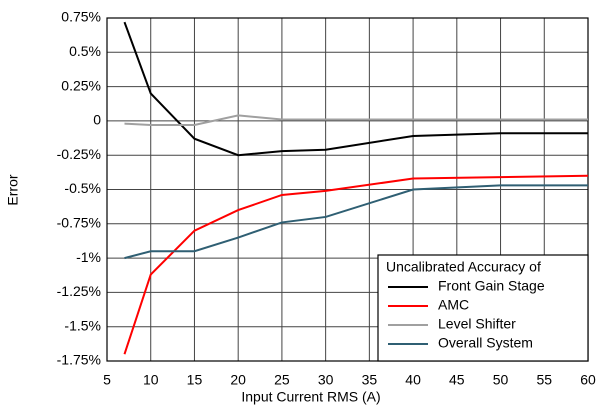 This screenshot has height=415, width=615. What do you see at coordinates (413, 380) in the screenshot?
I see `x-tick-label: 40` at bounding box center [413, 380].